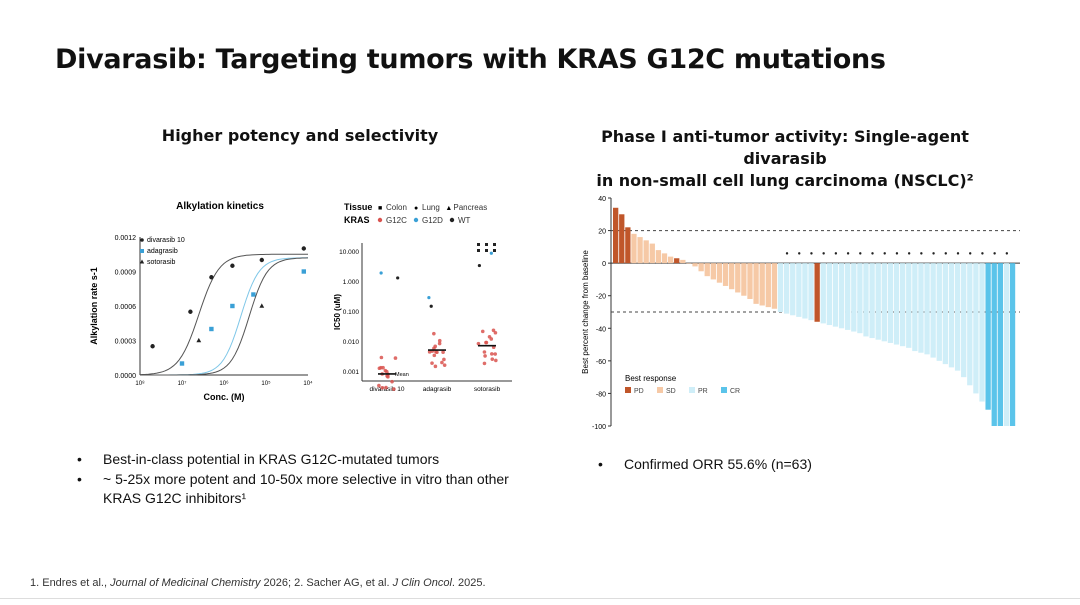 This screenshot has width=1080, height=605. What do you see at coordinates (432, 220) in the screenshot?
I see `legend-label: G12D` at bounding box center [432, 220].